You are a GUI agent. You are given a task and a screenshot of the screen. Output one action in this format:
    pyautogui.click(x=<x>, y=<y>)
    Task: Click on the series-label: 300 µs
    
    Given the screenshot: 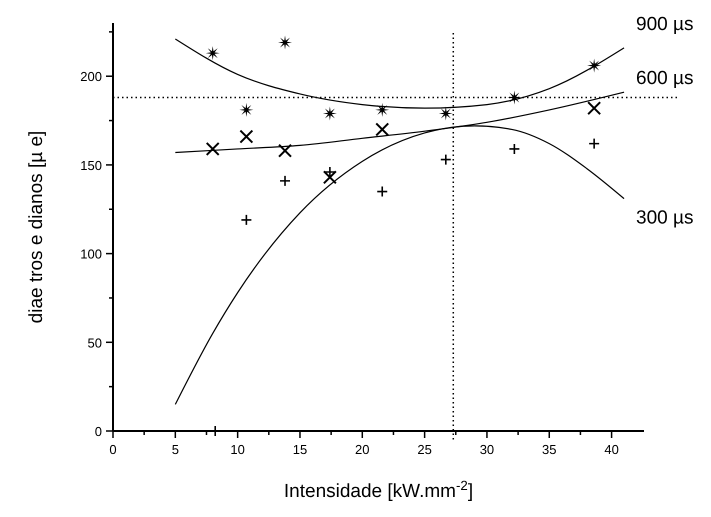 What is the action you would take?
    pyautogui.click(x=665, y=218)
    